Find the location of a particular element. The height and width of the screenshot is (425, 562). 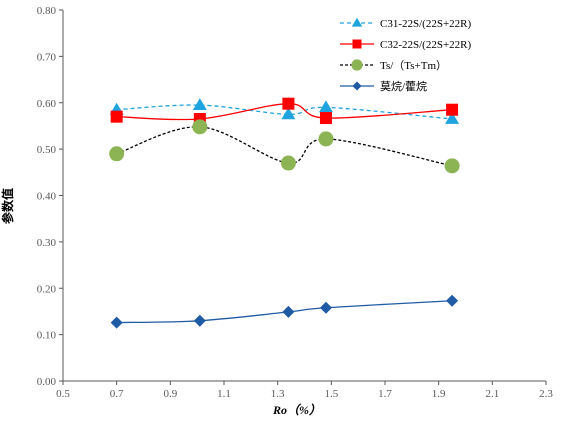

legend-item: 莫烷/藿烷 is located at coordinates (383, 86).